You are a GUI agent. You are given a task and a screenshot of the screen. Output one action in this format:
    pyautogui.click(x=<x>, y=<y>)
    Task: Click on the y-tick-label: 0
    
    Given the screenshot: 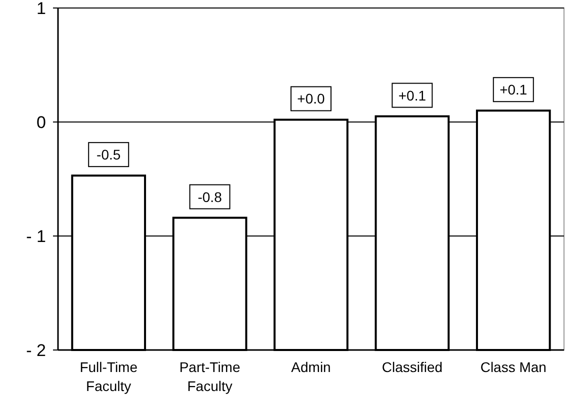 What is the action you would take?
    pyautogui.click(x=41, y=122)
    